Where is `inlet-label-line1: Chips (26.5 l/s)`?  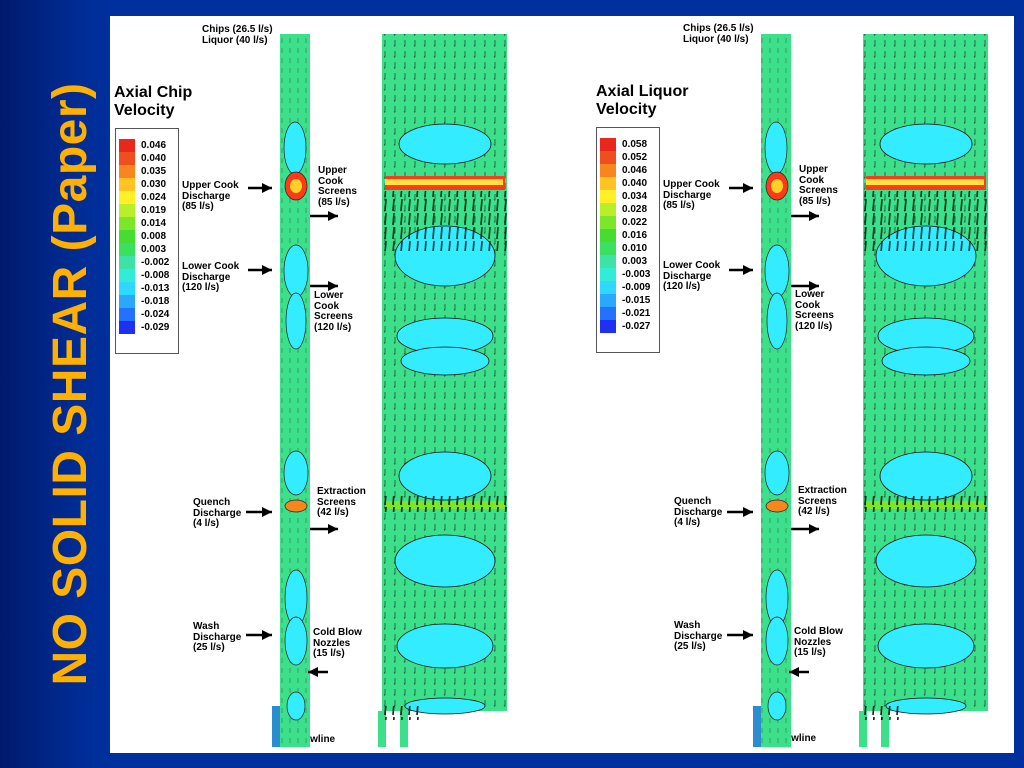 inlet-label-line1: Chips (26.5 l/s) is located at coordinates (237, 29).